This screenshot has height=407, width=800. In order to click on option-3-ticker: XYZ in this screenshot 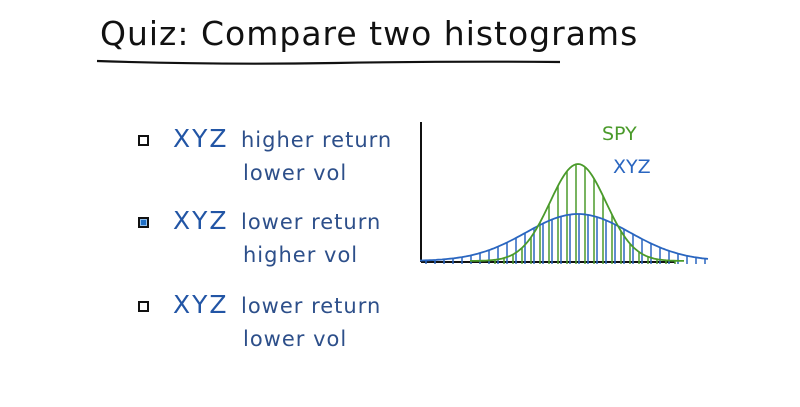, I will do `click(201, 304)`.